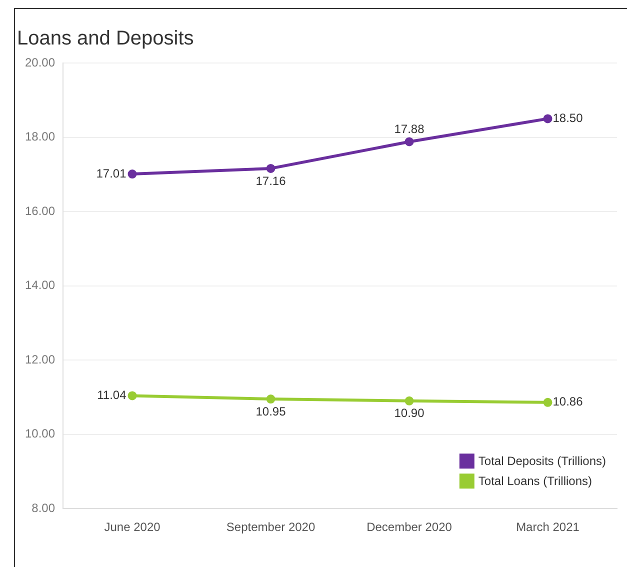 The image size is (627, 567). Describe the element at coordinates (40, 137) in the screenshot. I see `y-tick-label: 18.00` at that location.